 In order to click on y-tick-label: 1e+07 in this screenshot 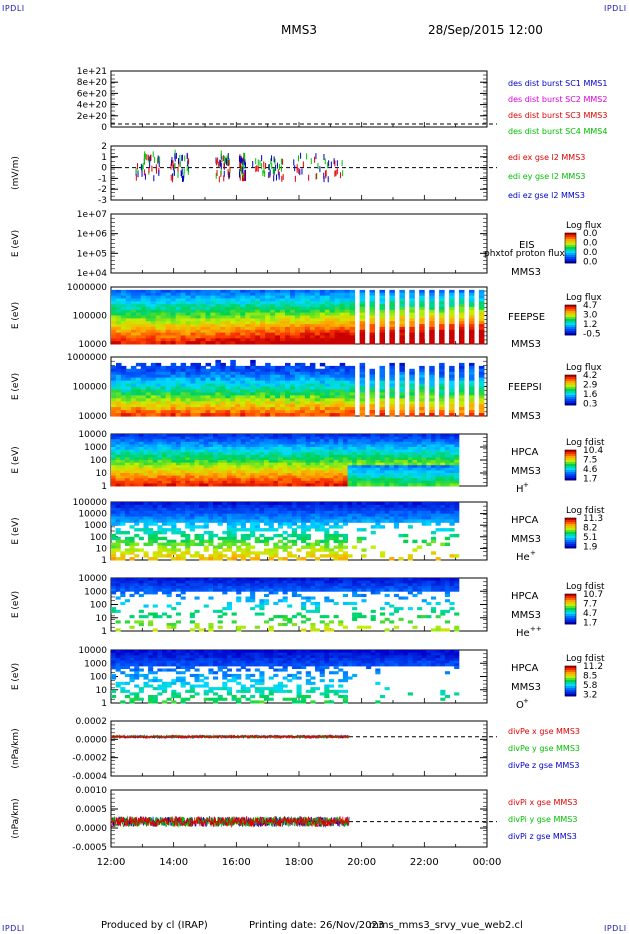, I will do `click(92, 215)`.